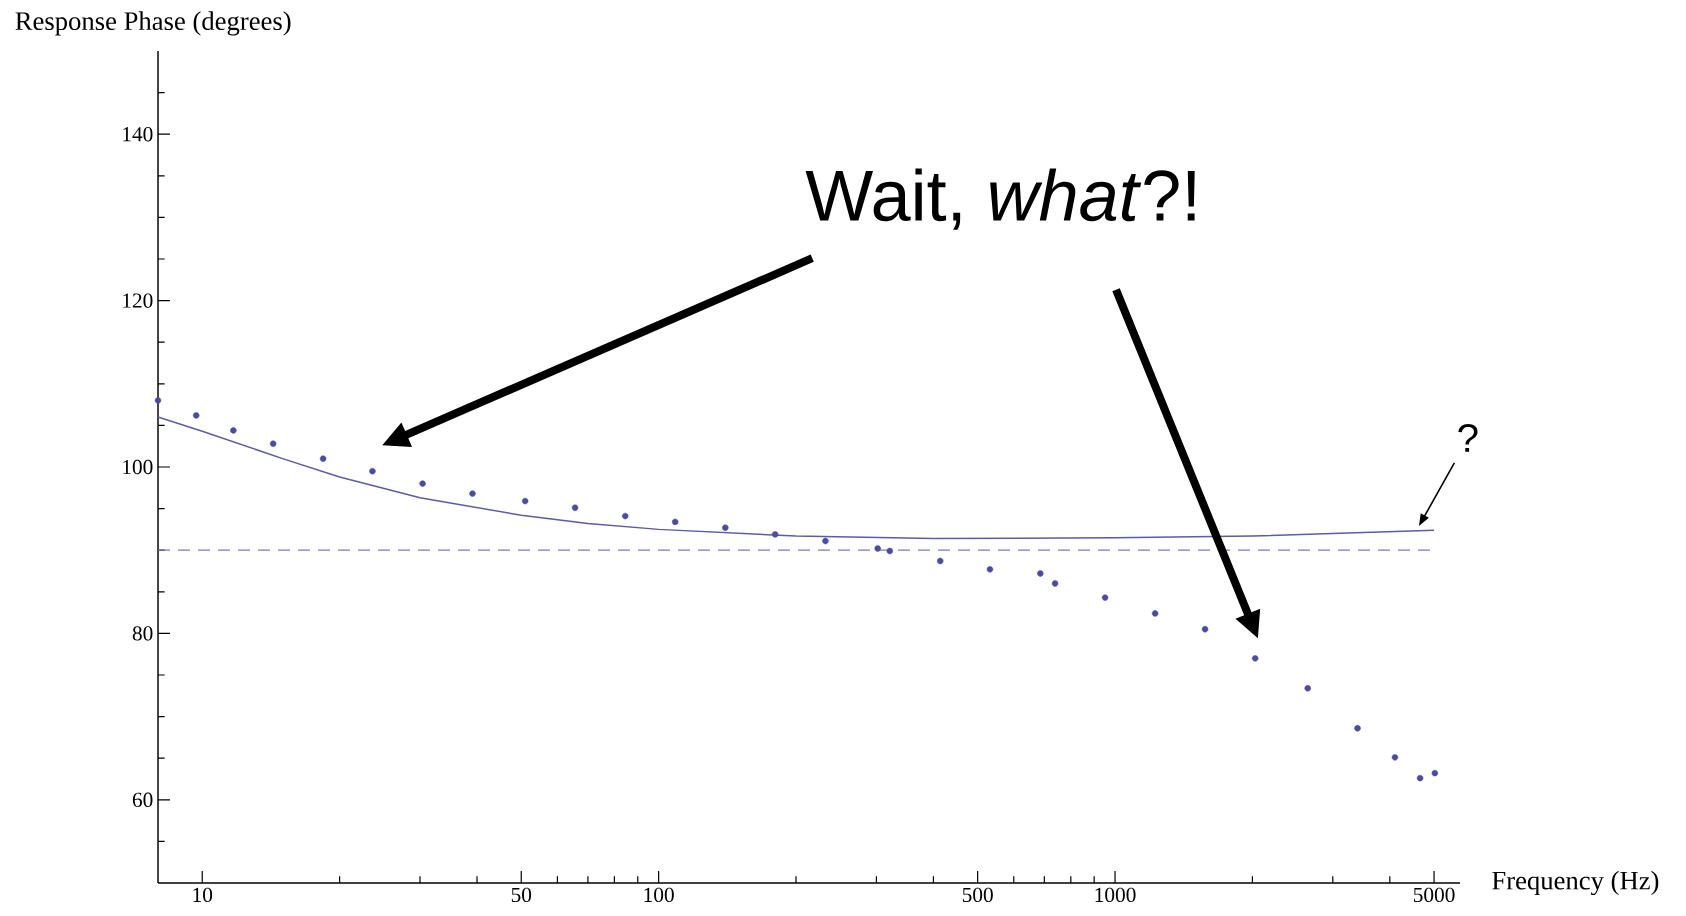 This screenshot has width=1686, height=916. Describe the element at coordinates (659, 895) in the screenshot. I see `x-tick-label: 100` at that location.